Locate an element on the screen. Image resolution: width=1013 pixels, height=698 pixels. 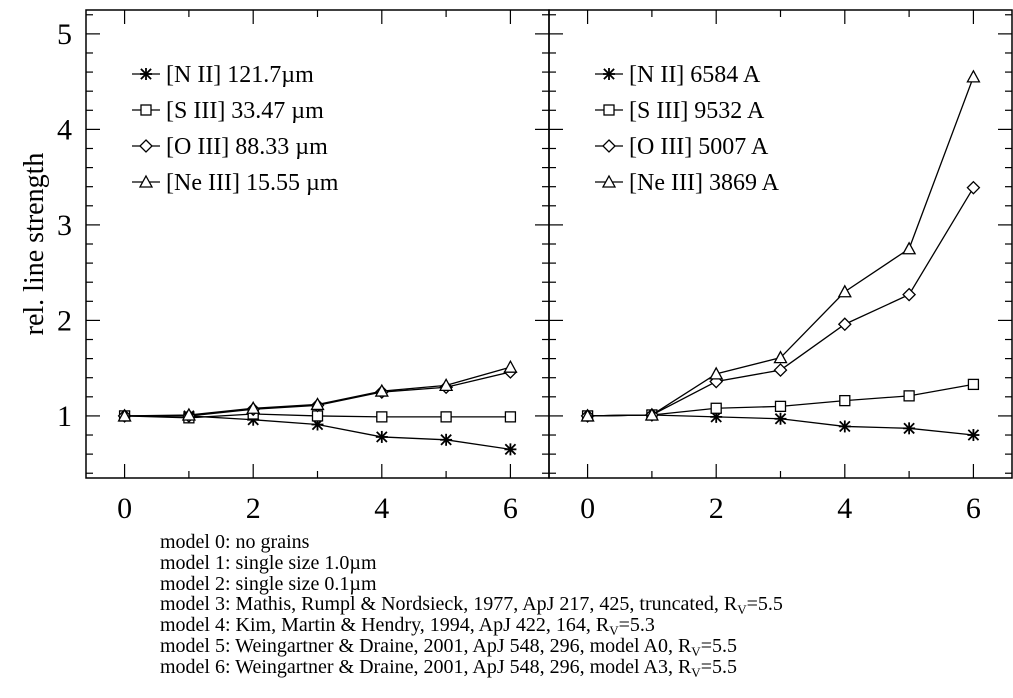
panel-2-legend-label: [O III] 5007 A is located at coordinates (699, 147).